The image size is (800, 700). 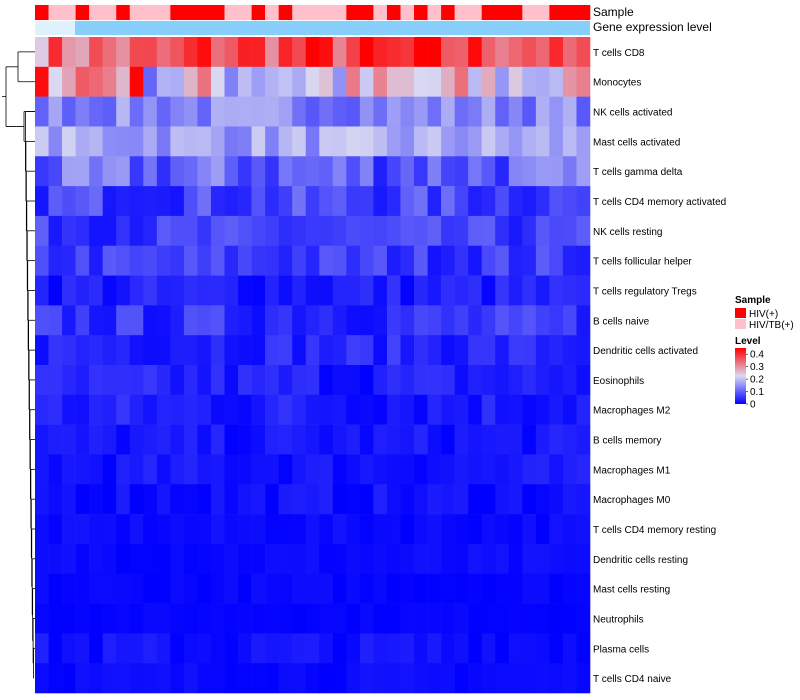 What do you see at coordinates (740, 313) in the screenshot?
I see `legend-swatch-hiv` at bounding box center [740, 313].